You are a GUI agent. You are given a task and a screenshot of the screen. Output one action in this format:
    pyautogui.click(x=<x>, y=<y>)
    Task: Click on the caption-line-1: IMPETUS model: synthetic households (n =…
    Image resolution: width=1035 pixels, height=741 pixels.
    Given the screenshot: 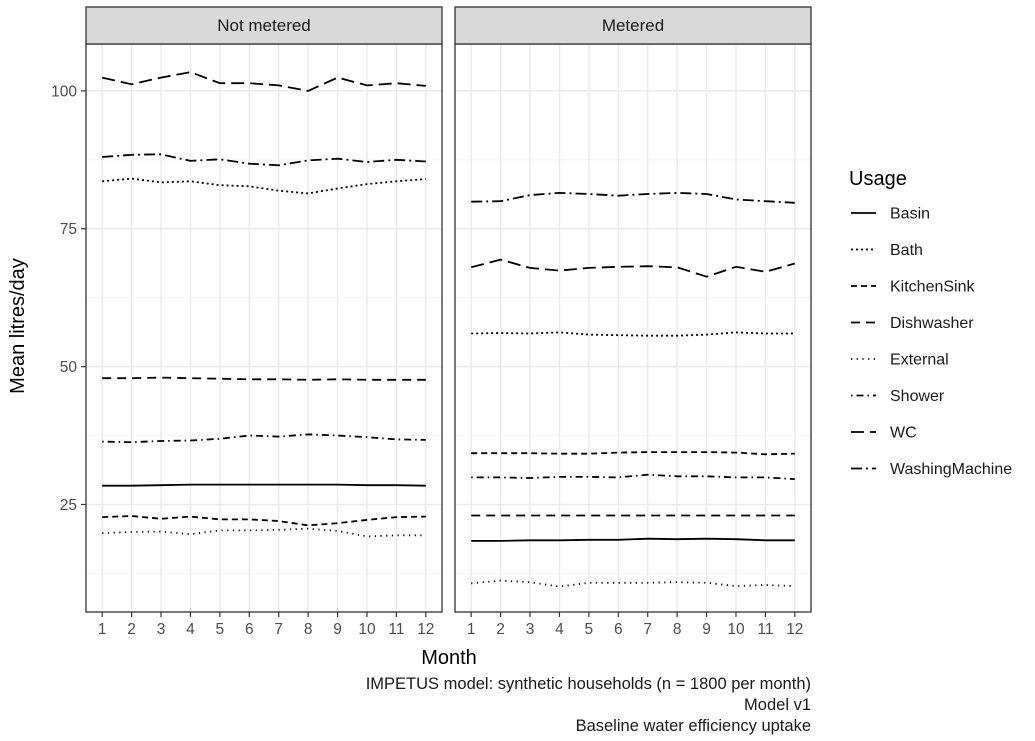 What is the action you would take?
    pyautogui.click(x=588, y=684)
    